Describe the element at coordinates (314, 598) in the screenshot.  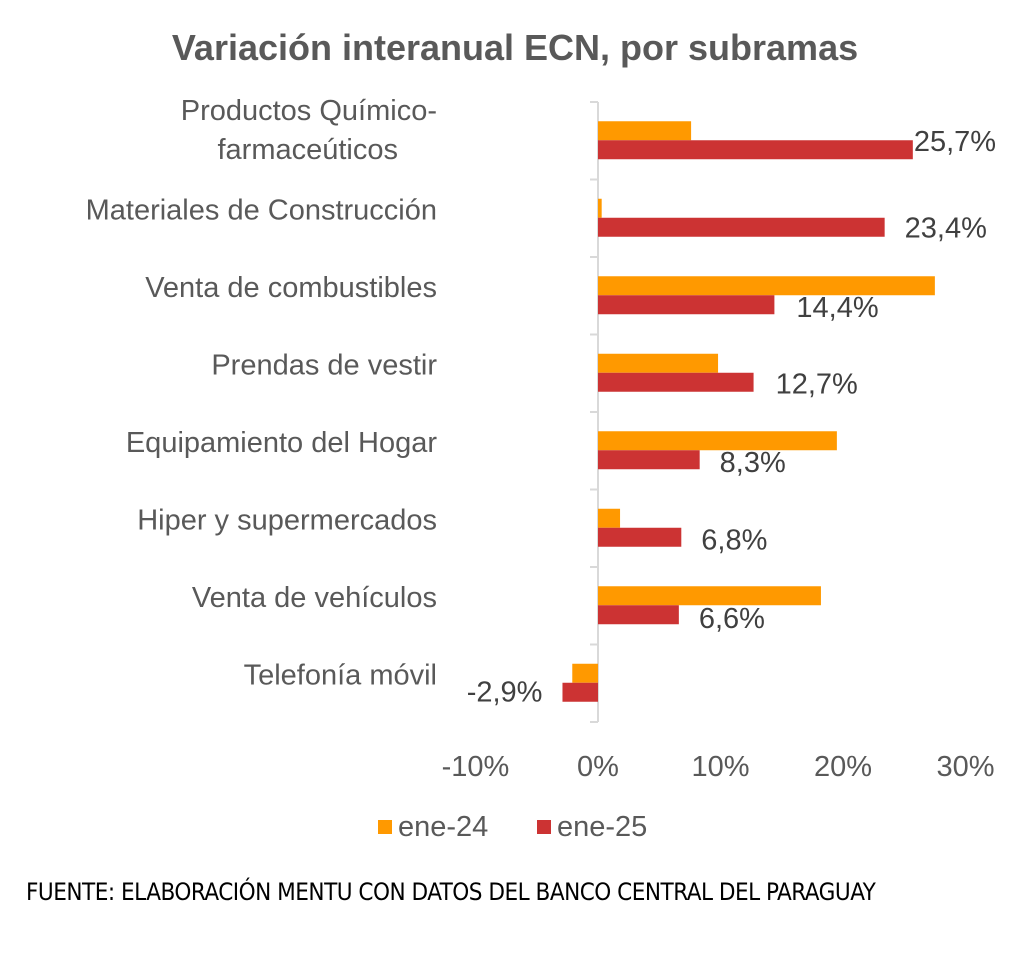
I see `category-label: Venta de vehículos` at that location.